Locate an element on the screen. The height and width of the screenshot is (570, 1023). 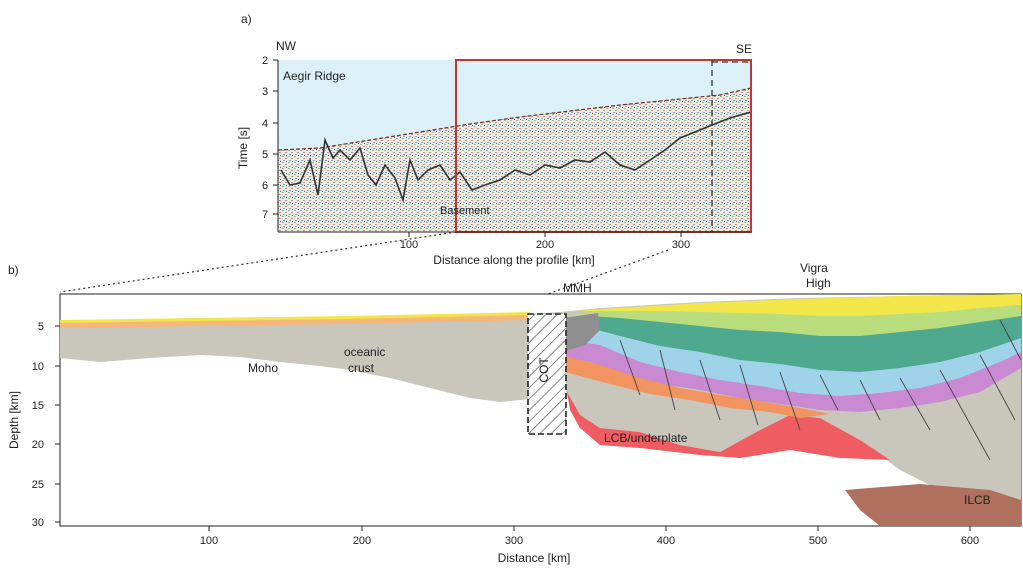
panel-a-y-ticks: 2 3 4 5 6 7 is located at coordinates (270, 138).